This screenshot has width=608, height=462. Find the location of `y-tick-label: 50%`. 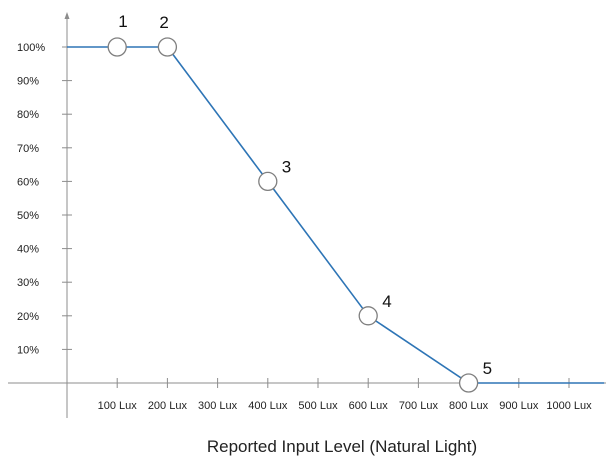

y-tick-label: 50% is located at coordinates (28, 216).